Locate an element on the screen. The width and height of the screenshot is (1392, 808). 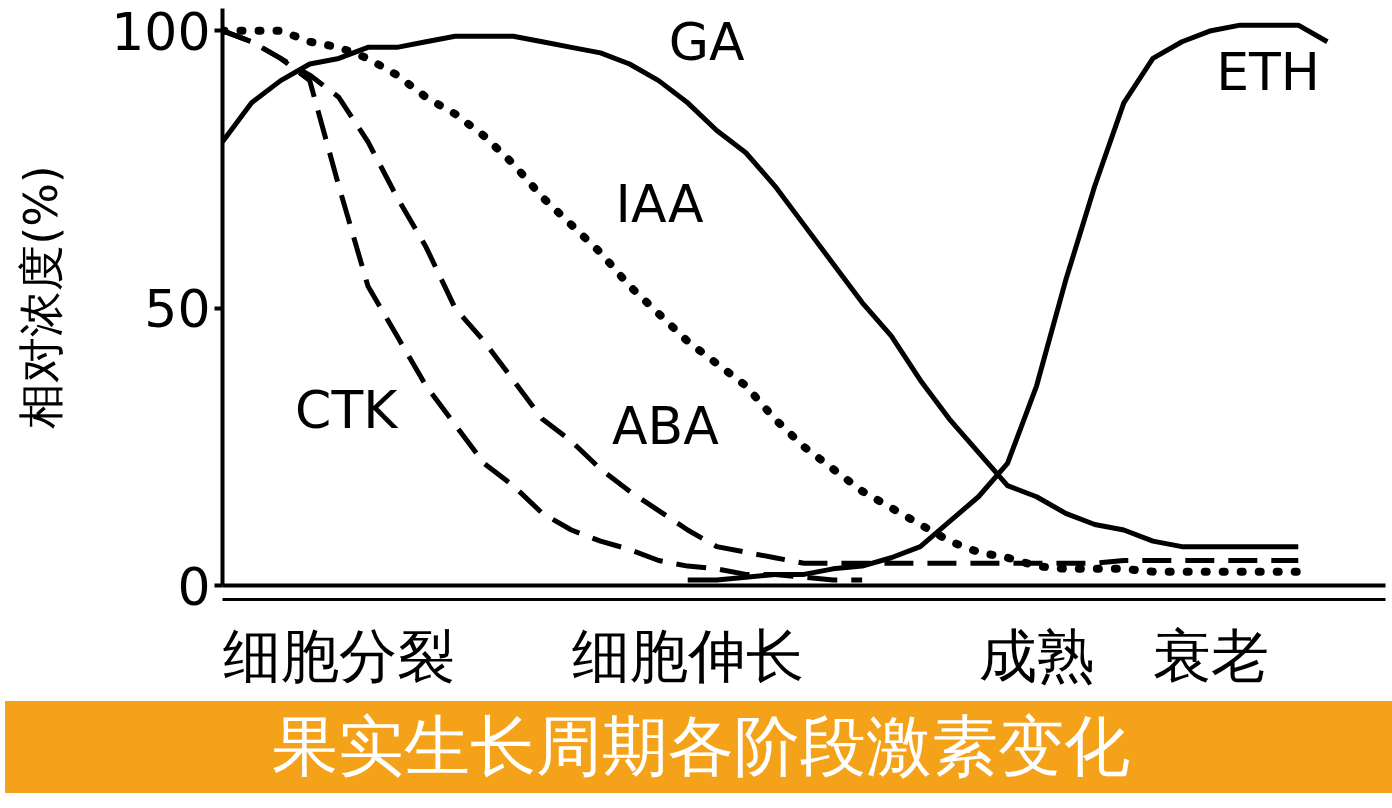
x-tick-label: 成熟 is located at coordinates (1036, 655).